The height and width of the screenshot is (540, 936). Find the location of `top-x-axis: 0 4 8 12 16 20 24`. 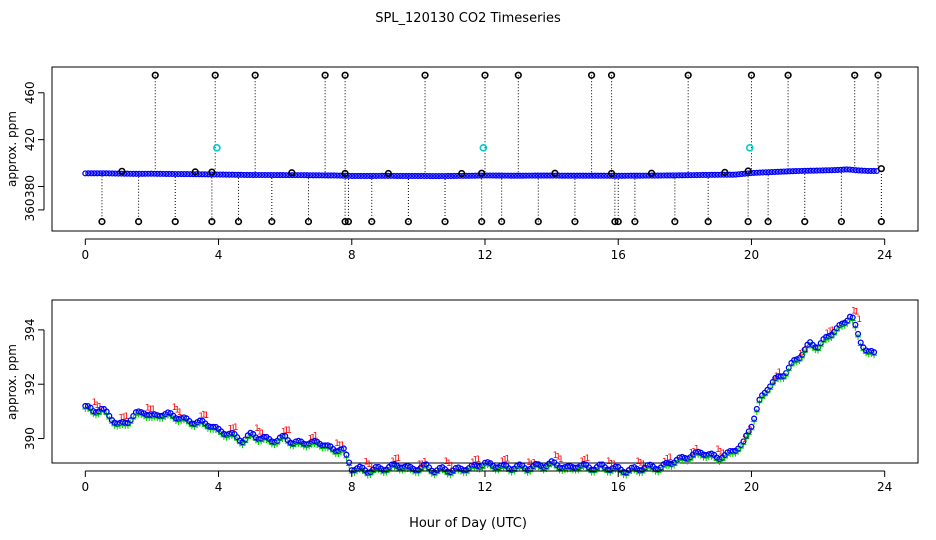

top-x-axis: 0 4 8 12 16 20 24 is located at coordinates (486, 250).